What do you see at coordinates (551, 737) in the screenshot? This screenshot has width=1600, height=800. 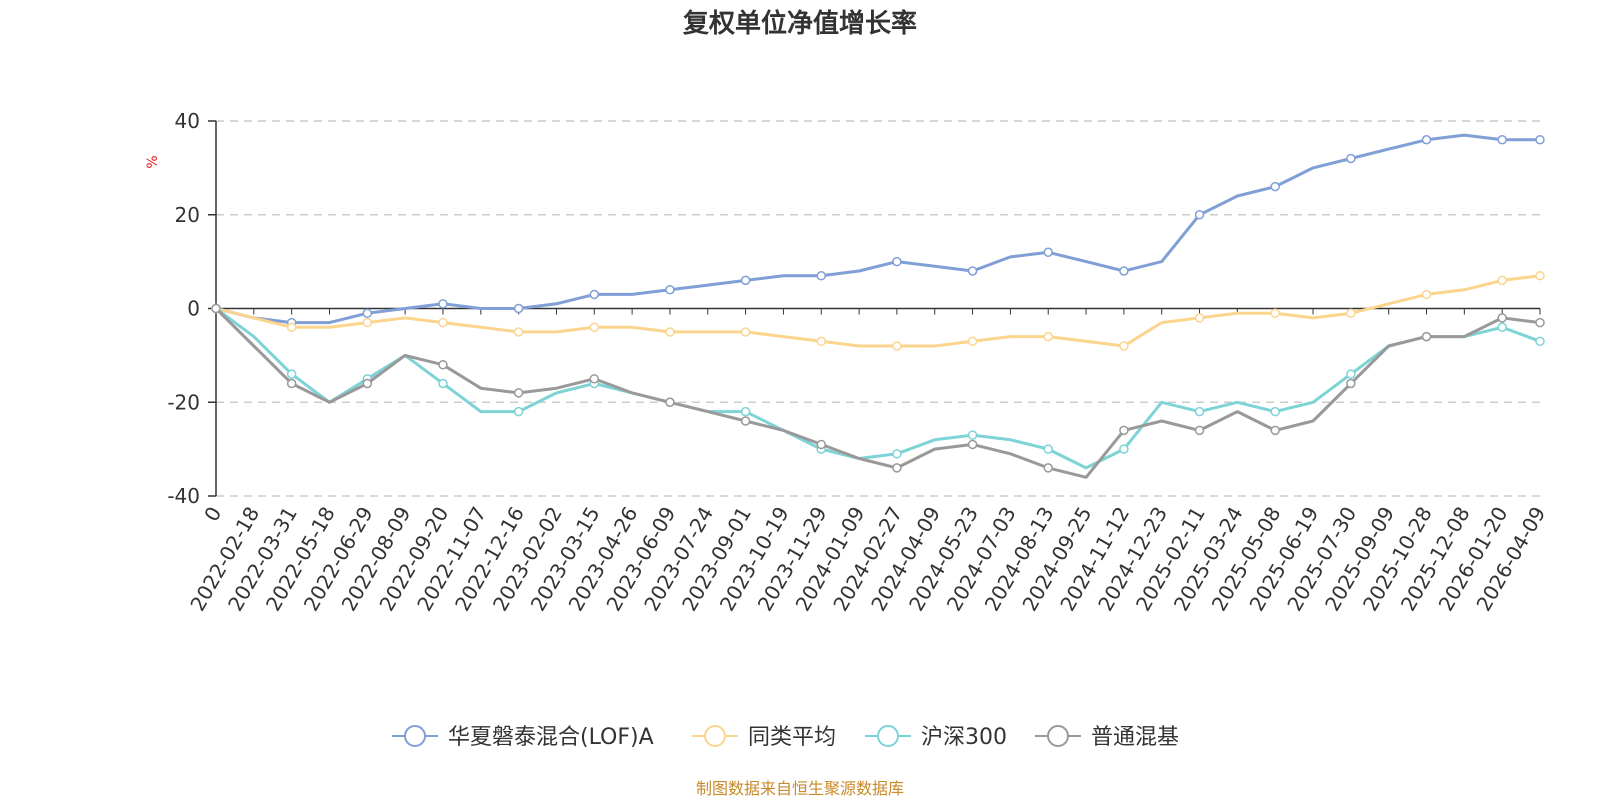 I see `legend-label: 华夏磐泰混合(LOF)A` at bounding box center [551, 737].